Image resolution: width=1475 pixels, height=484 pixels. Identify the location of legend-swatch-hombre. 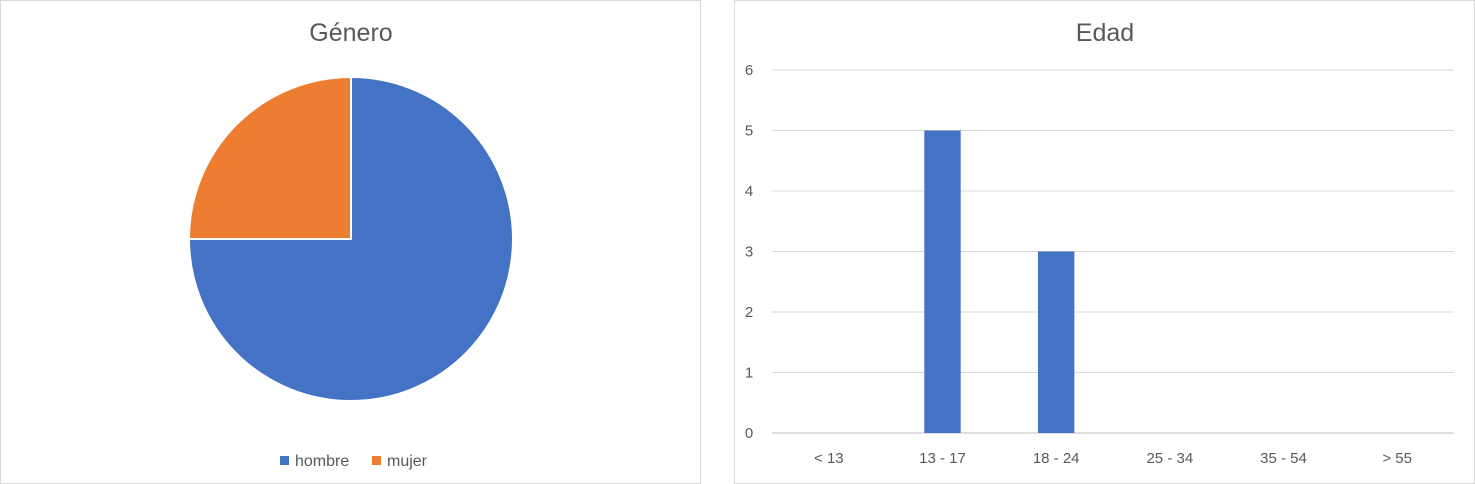
(284, 460).